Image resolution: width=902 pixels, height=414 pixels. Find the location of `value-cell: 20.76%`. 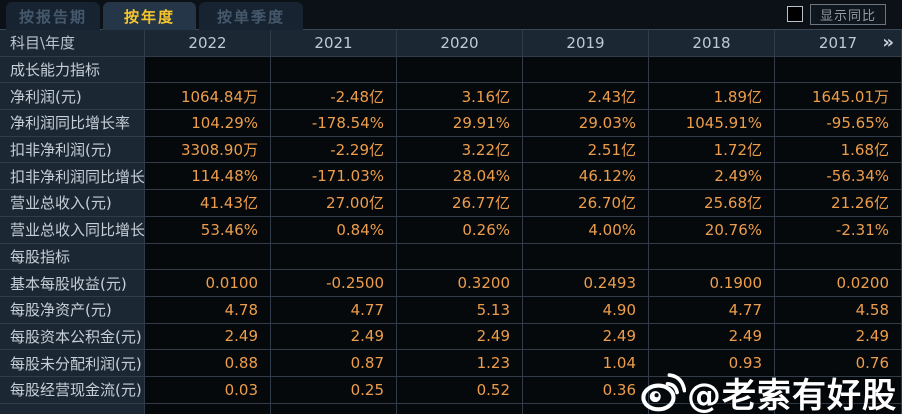

value-cell: 20.76% is located at coordinates (712, 230).